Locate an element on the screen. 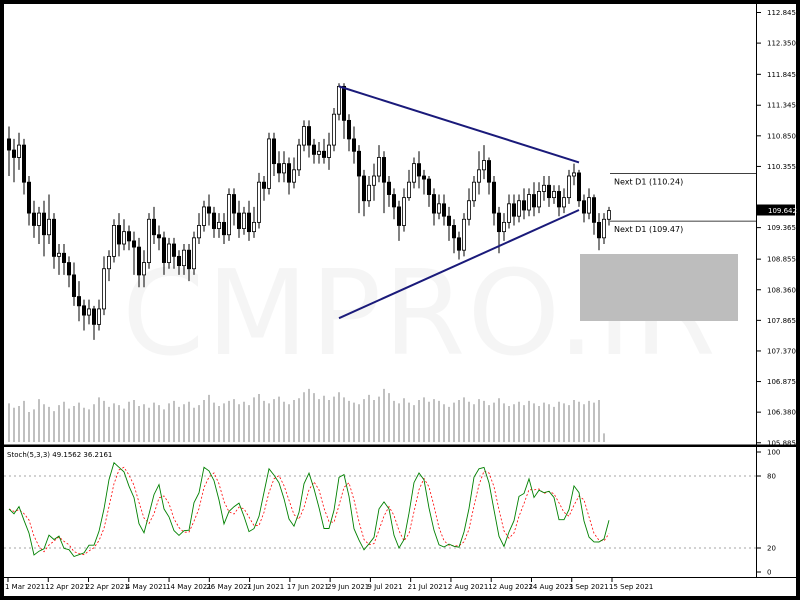 The image size is (800, 600). volume-bars is located at coordinates (306, 415).